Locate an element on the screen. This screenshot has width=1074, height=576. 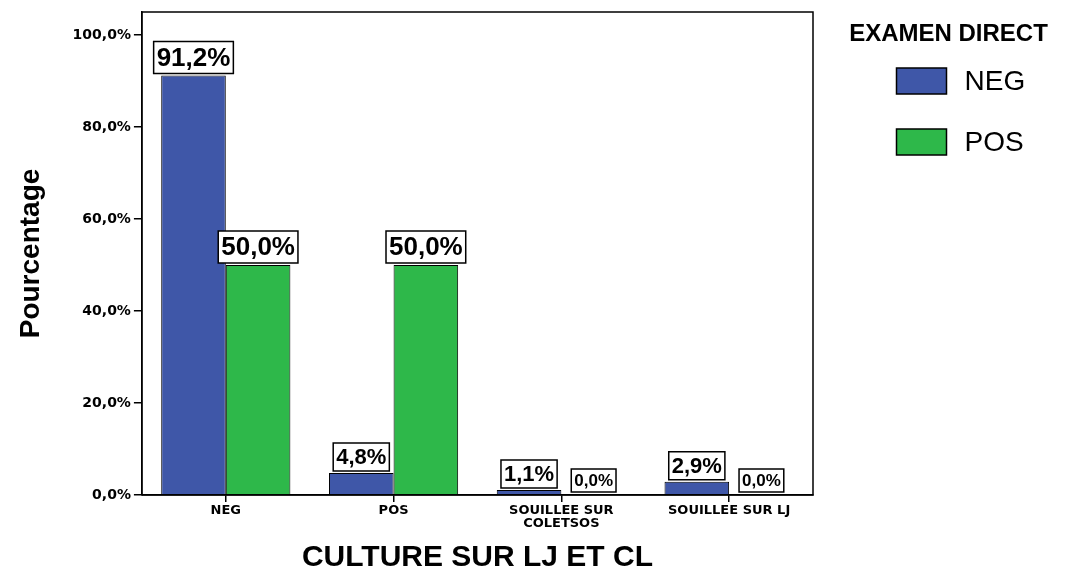
y-tick-label: 100,0% is located at coordinates (101, 33).